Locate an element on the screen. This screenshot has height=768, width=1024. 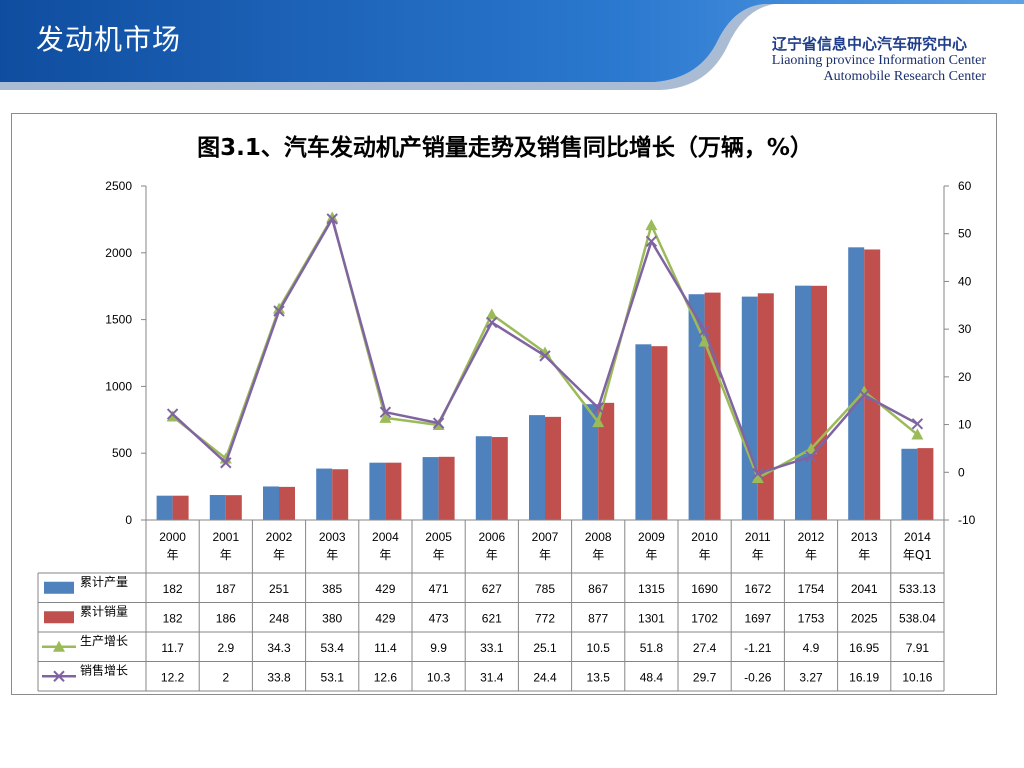
table-cell-production-growth: 25.1 is located at coordinates (545, 648).